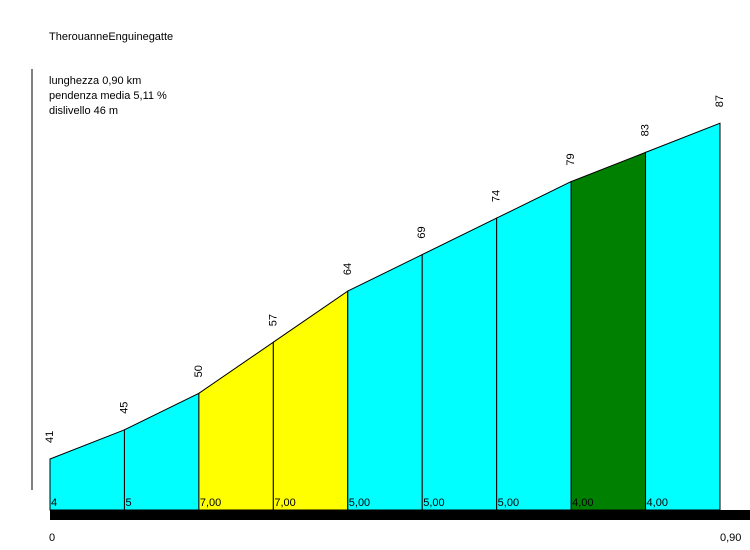  I want to click on elevation-label: 87, so click(720, 101).